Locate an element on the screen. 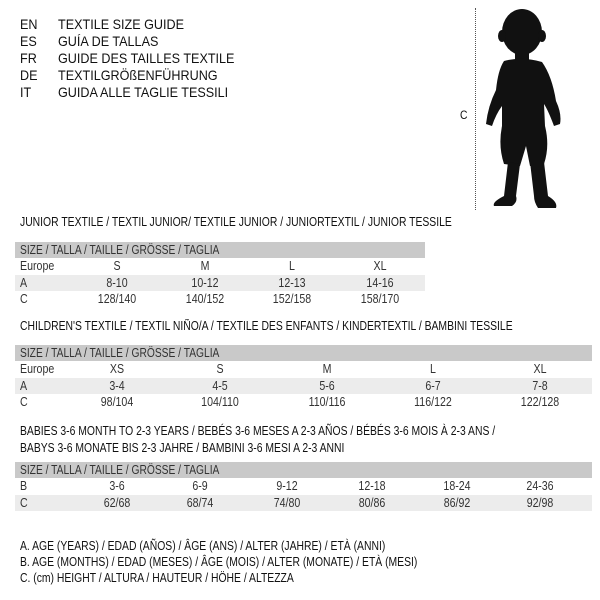  table-row: C 62/68 68/74 74/80 80/86 86/92 92/98 is located at coordinates (303, 502).